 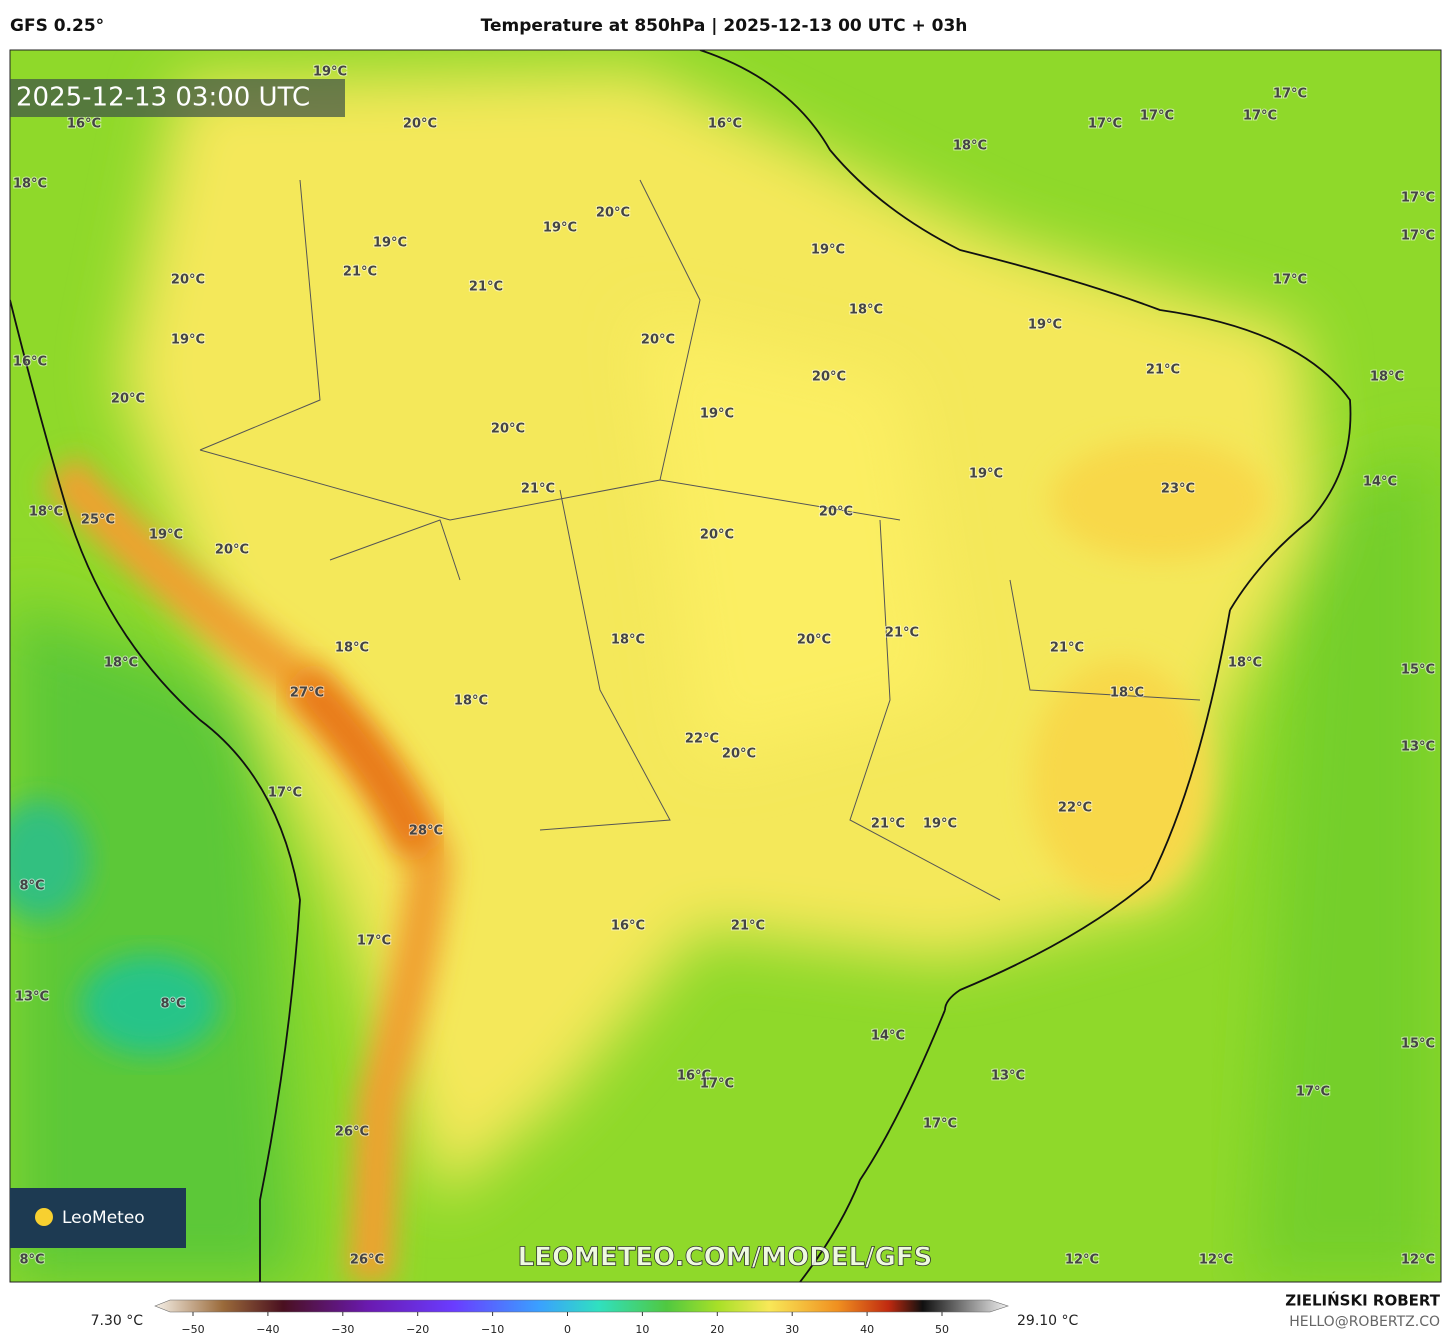 I want to click on logo-sun, so click(x=44, y=1217).